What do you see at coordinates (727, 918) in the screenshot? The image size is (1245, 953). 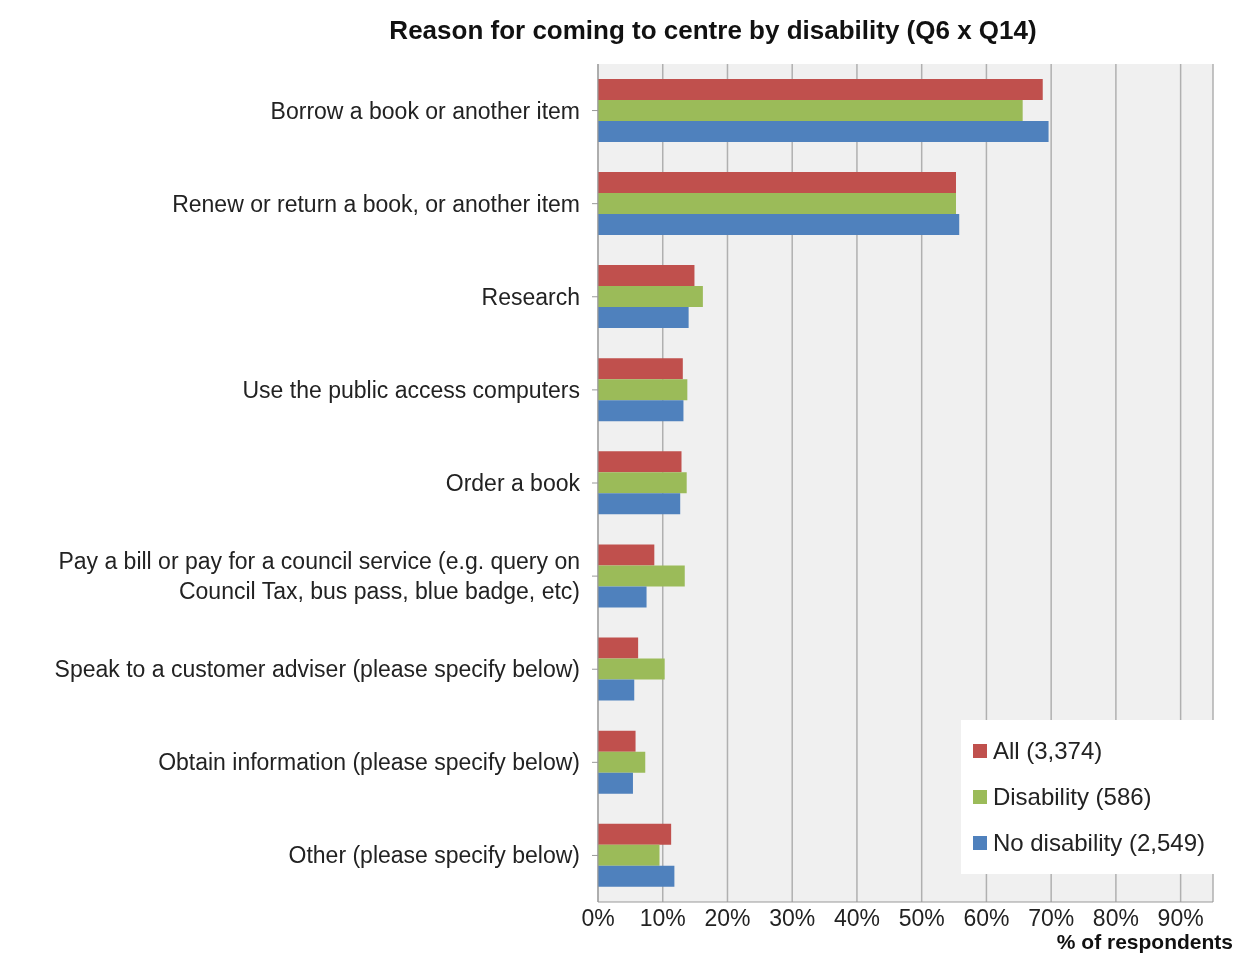 I see `x-tick-label: 20%` at bounding box center [727, 918].